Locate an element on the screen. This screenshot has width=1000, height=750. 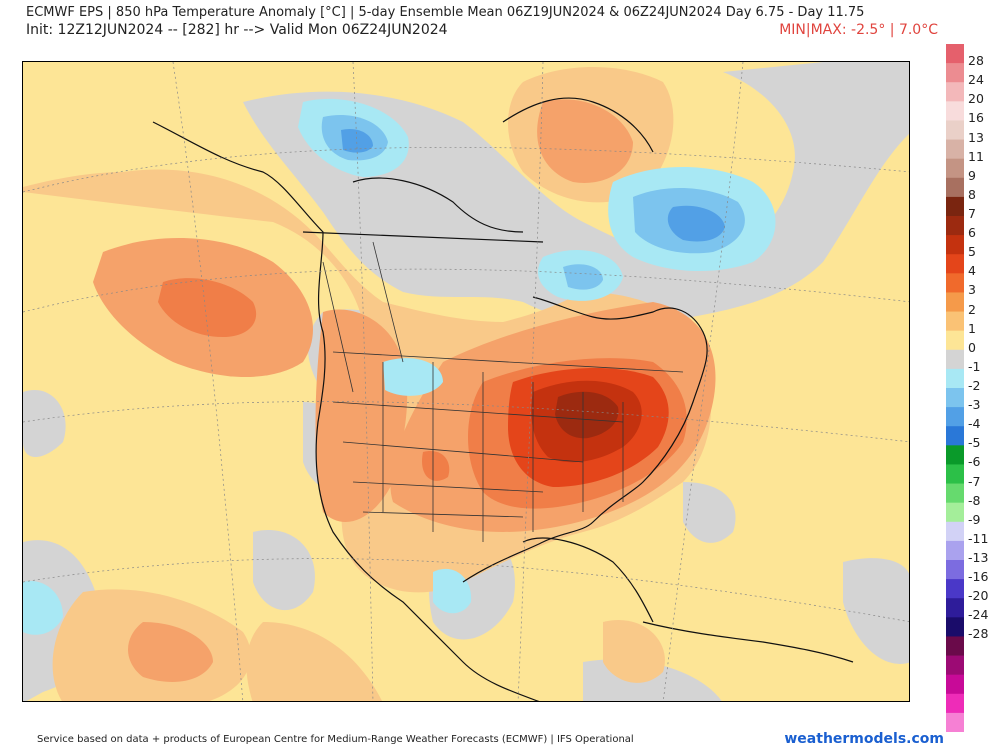
anomaly-field-plus7 is located at coordinates (587, 415).